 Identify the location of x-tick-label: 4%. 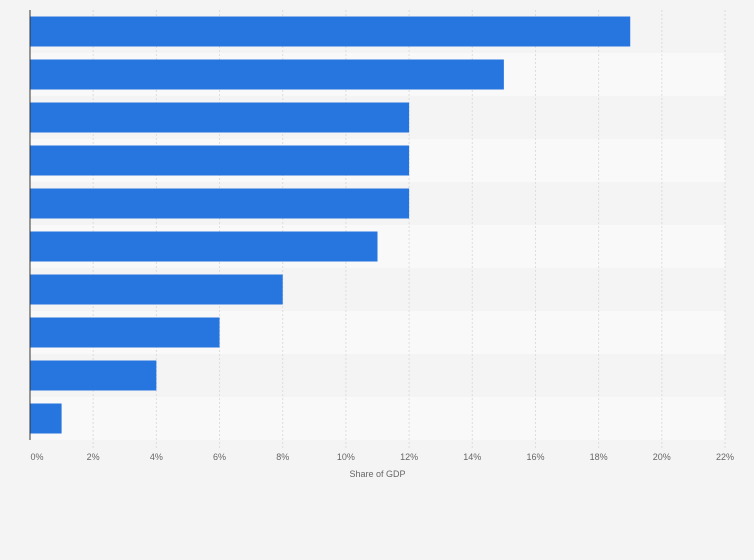
(156, 457).